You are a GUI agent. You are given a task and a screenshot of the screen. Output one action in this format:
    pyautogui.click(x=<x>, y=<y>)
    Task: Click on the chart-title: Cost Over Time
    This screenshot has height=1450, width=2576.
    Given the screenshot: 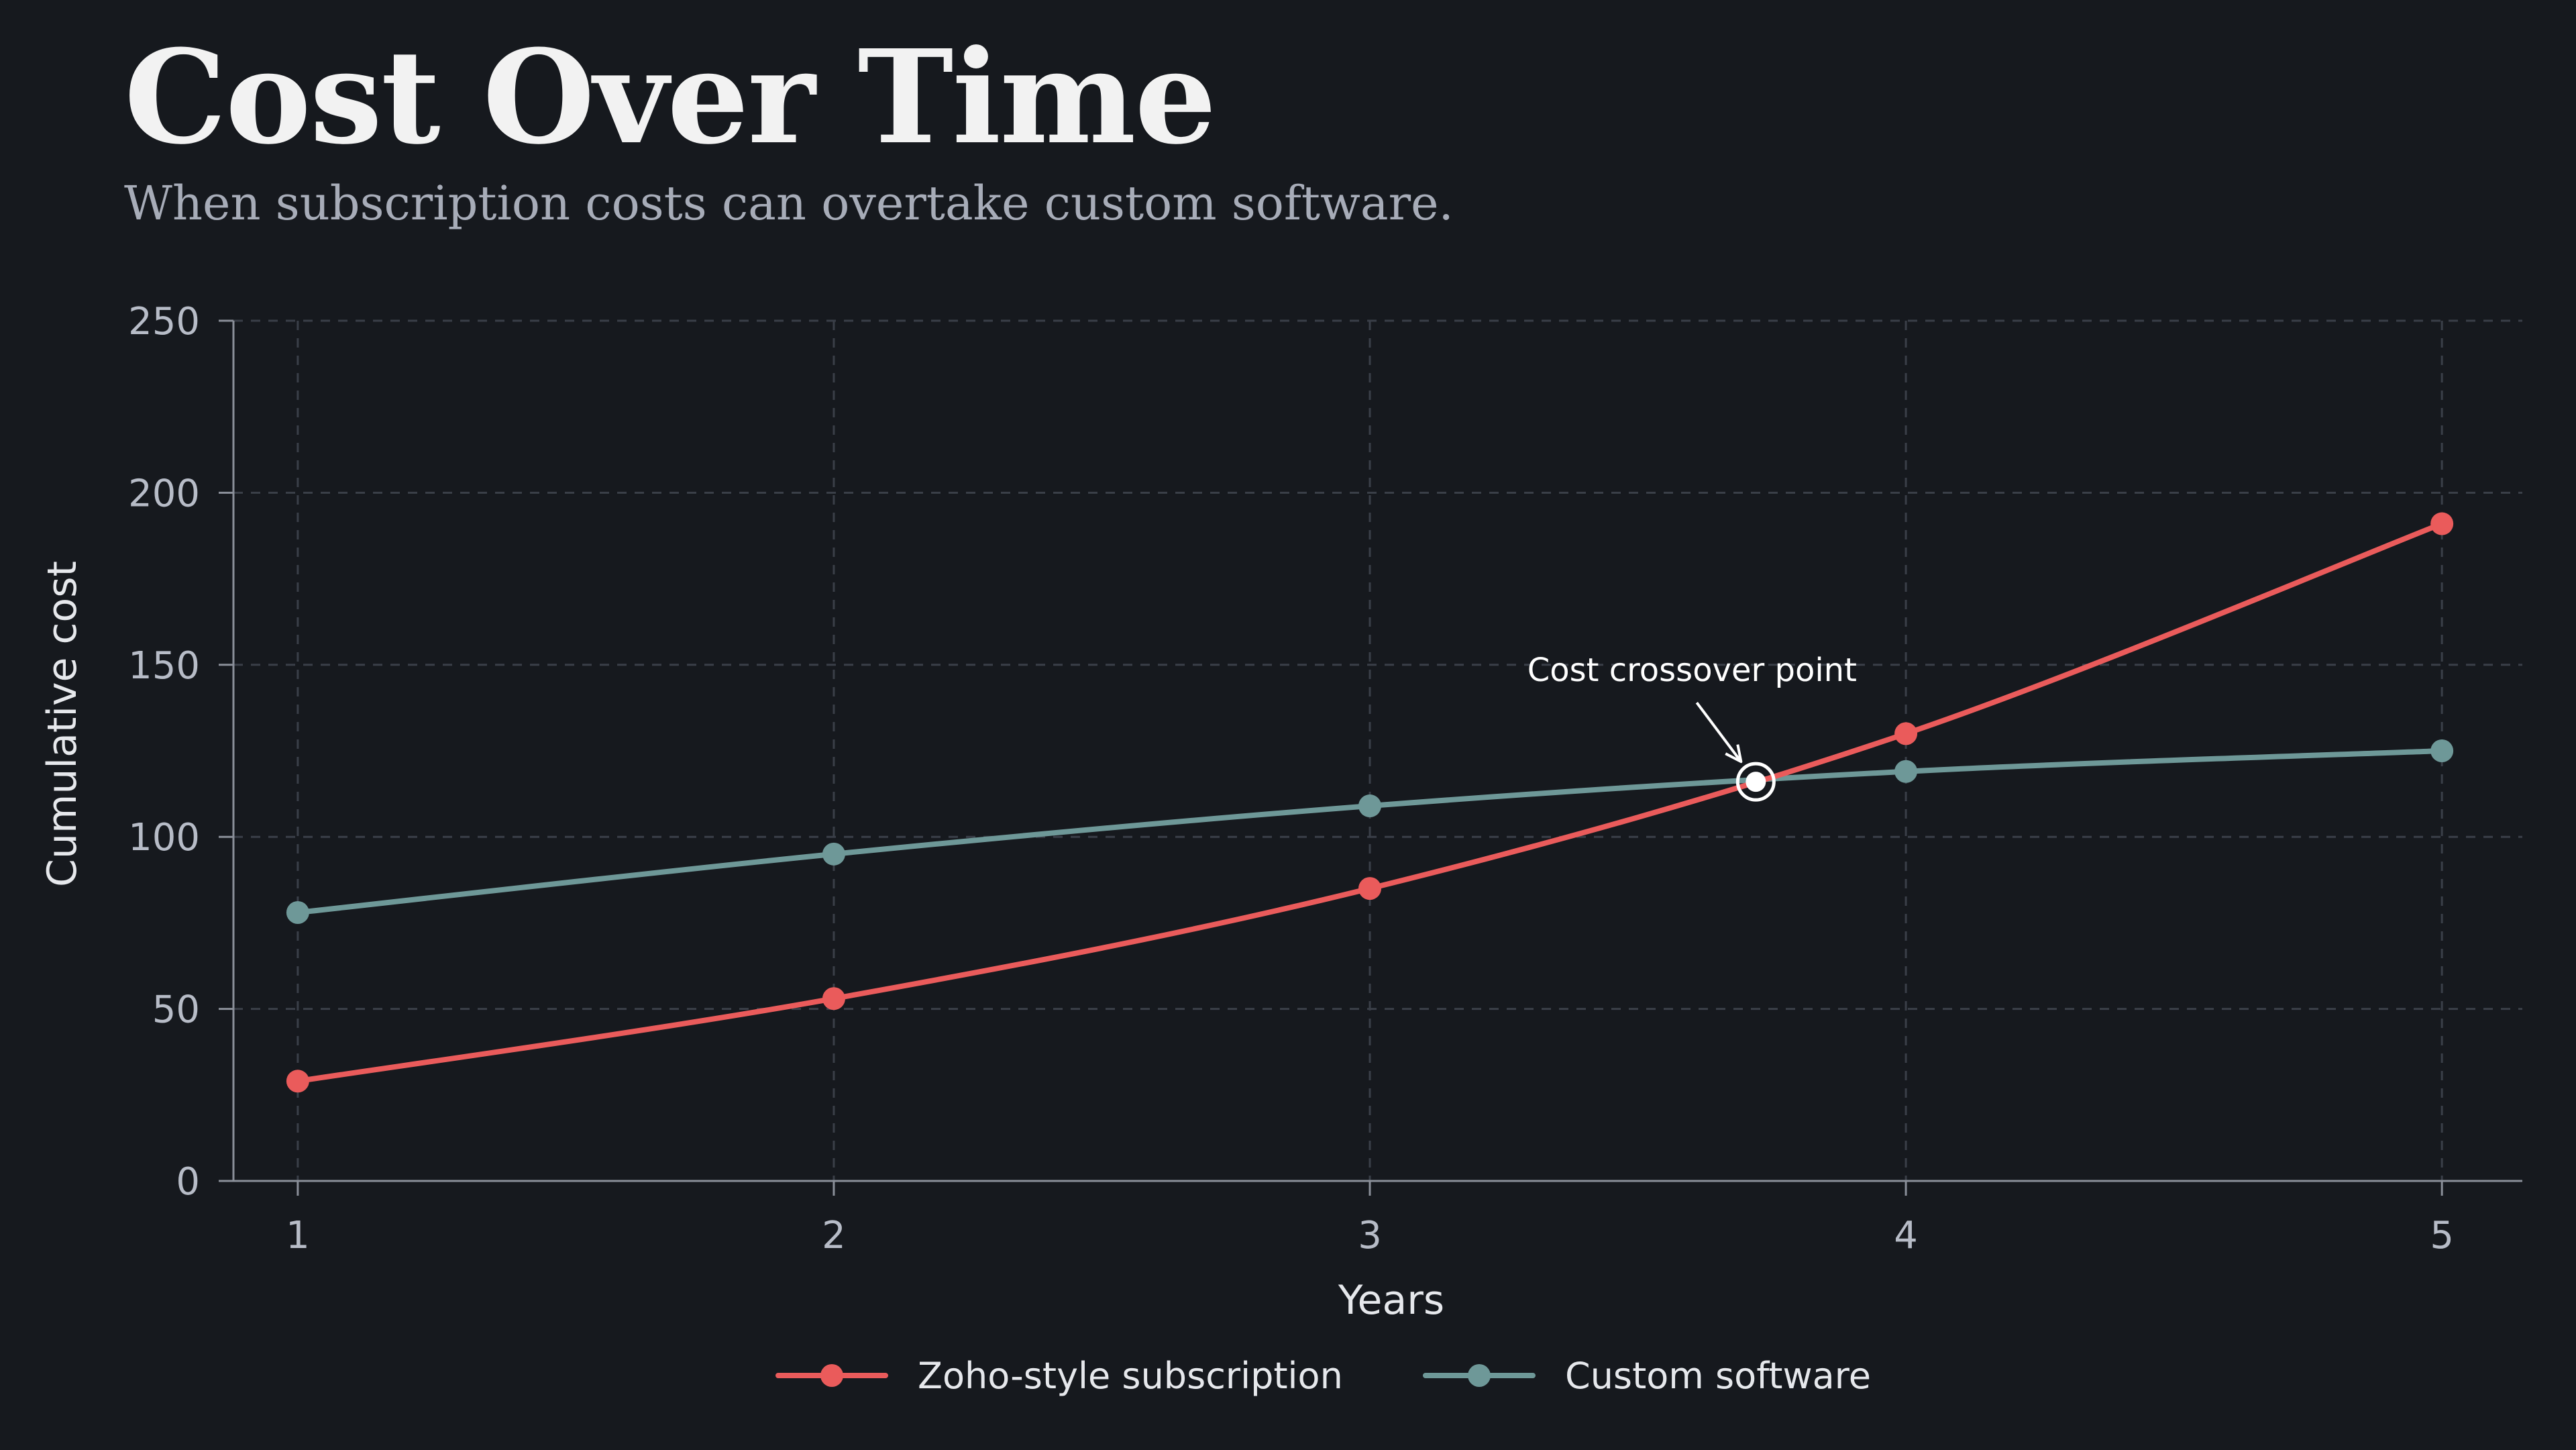 What is the action you would take?
    pyautogui.click(x=670, y=97)
    